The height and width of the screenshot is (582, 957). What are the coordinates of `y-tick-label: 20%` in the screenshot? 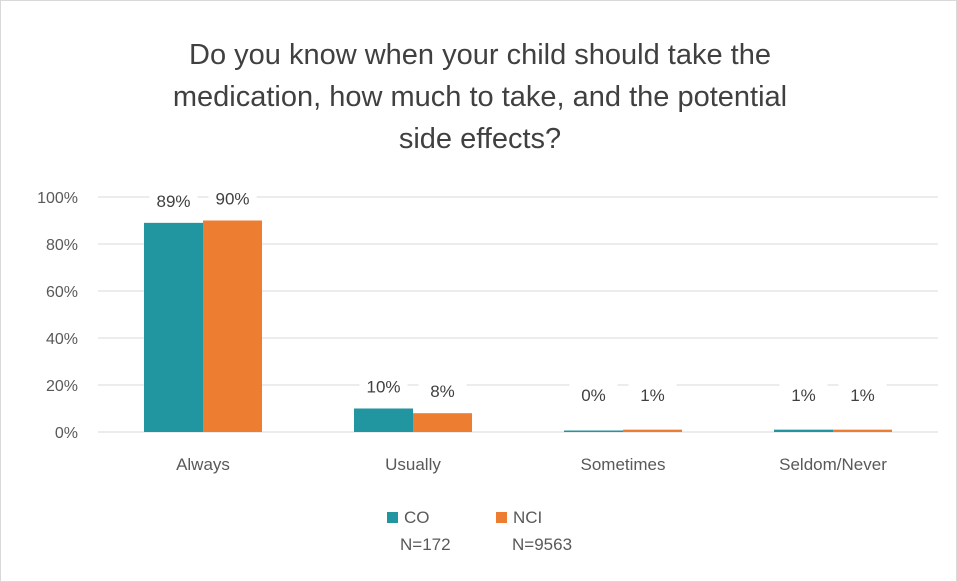 It's located at (62, 386).